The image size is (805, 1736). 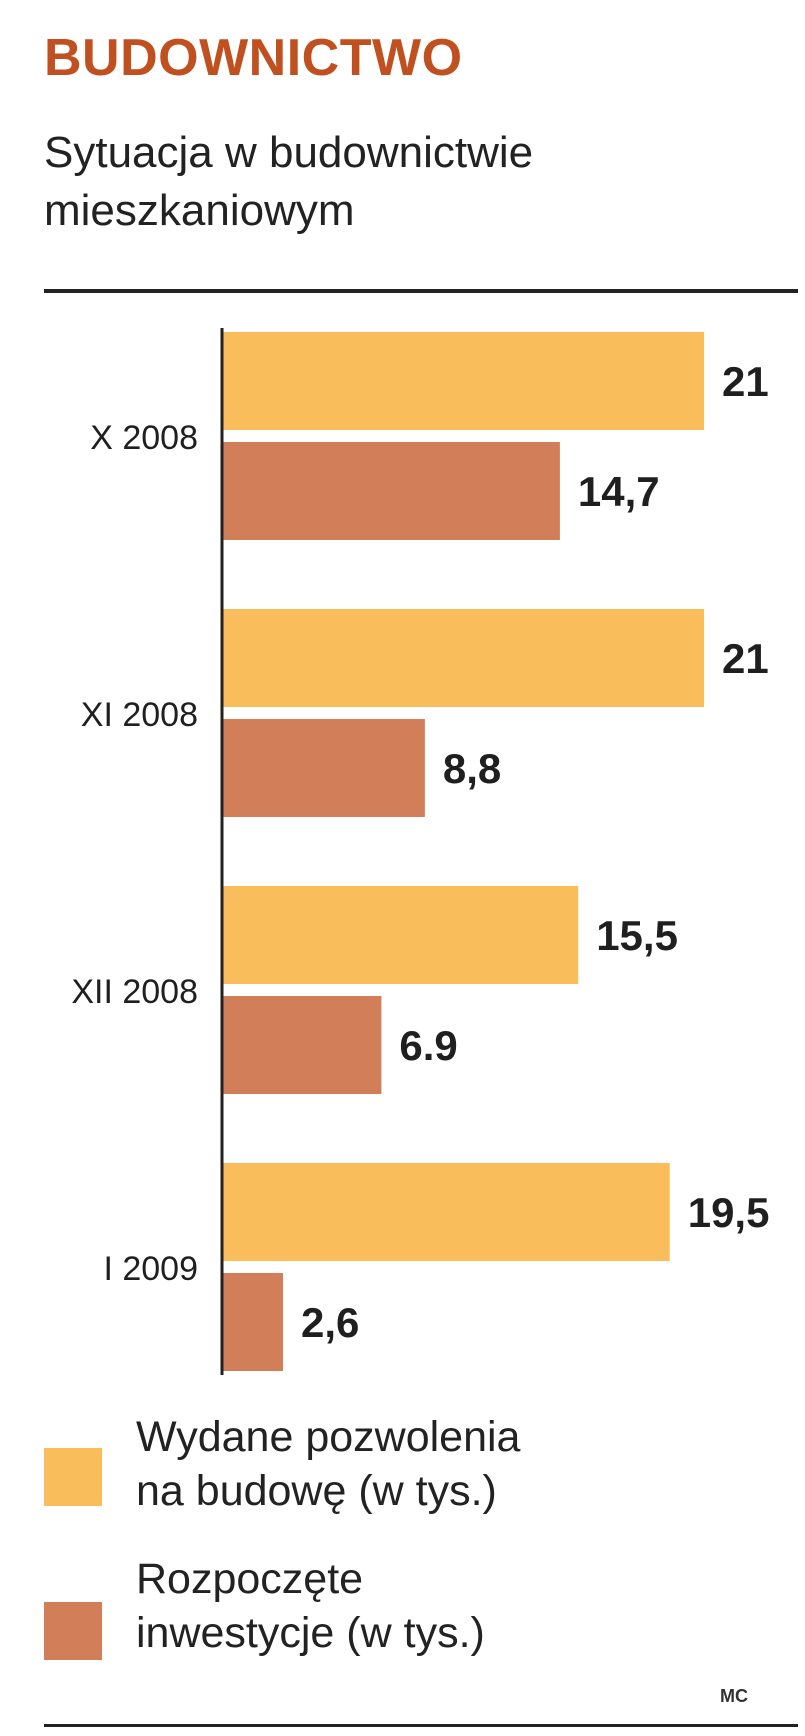 I want to click on category-label: X 2008, so click(x=144, y=438).